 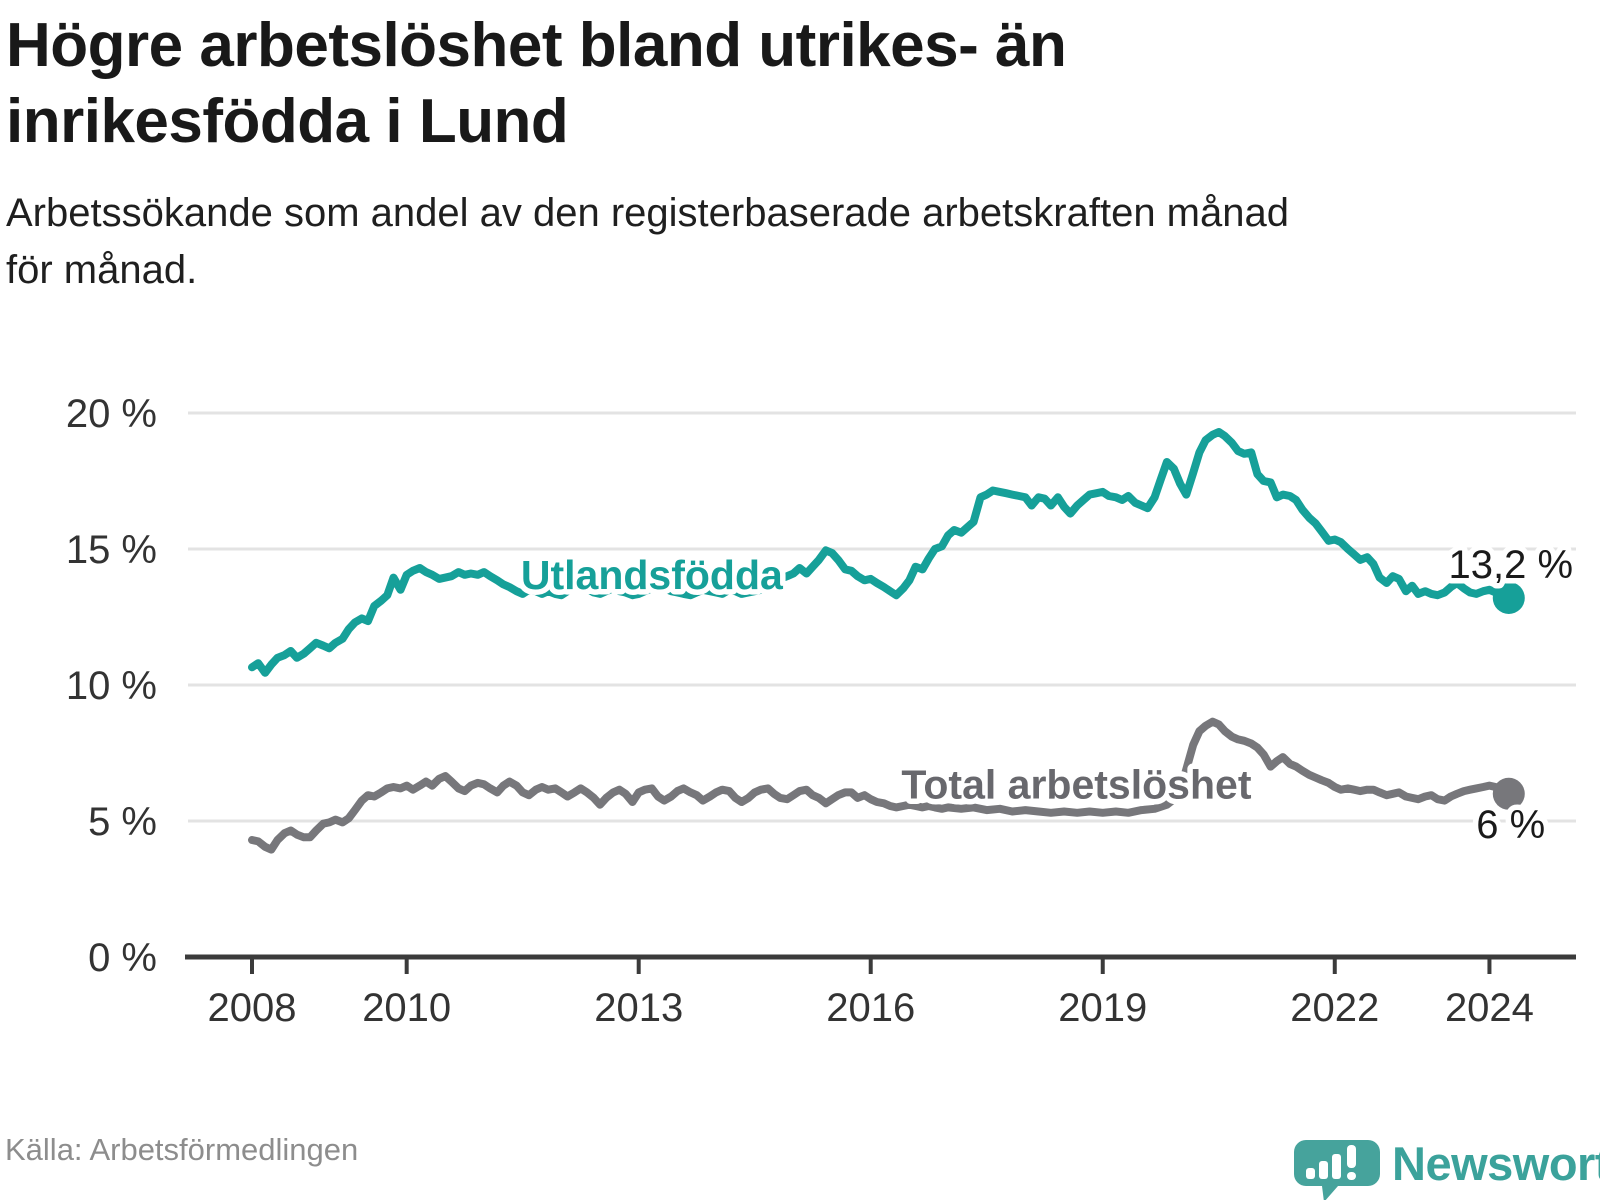 I want to click on series-end-value-0: 13,2 %, so click(x=1511, y=565).